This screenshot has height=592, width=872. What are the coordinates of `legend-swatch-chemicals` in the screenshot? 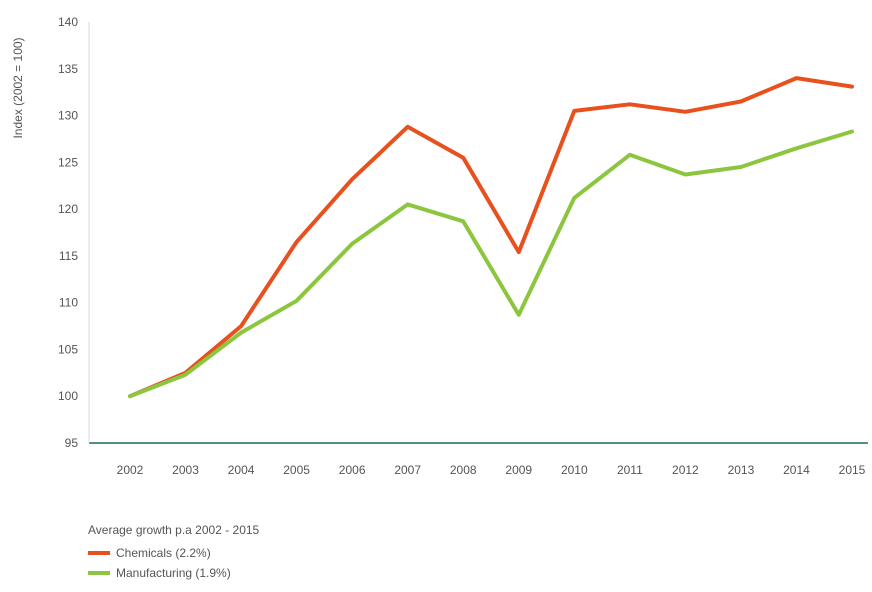 It's located at (99, 553).